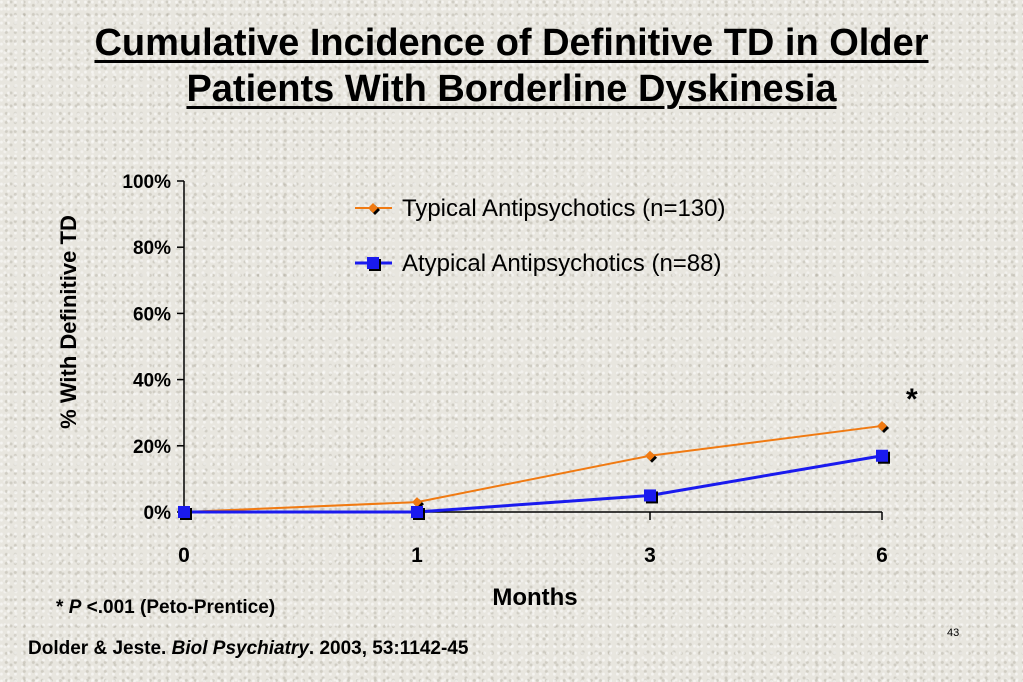  I want to click on y-axis-title: % With Definitive TD, so click(68, 322).